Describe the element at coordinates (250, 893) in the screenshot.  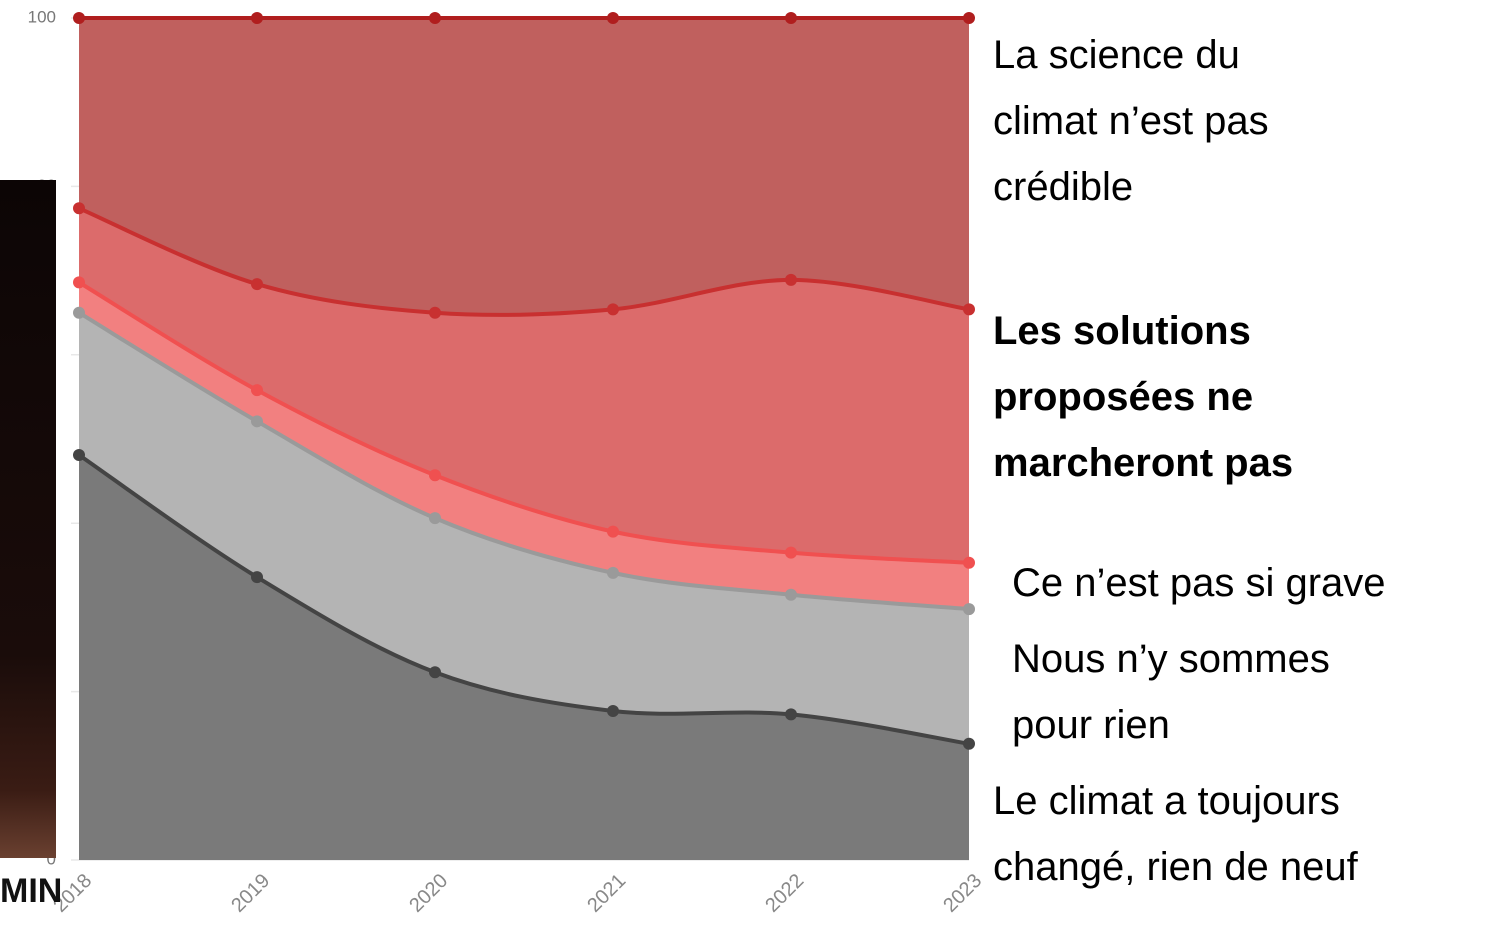
I see `x-tick-label: 2019` at that location.